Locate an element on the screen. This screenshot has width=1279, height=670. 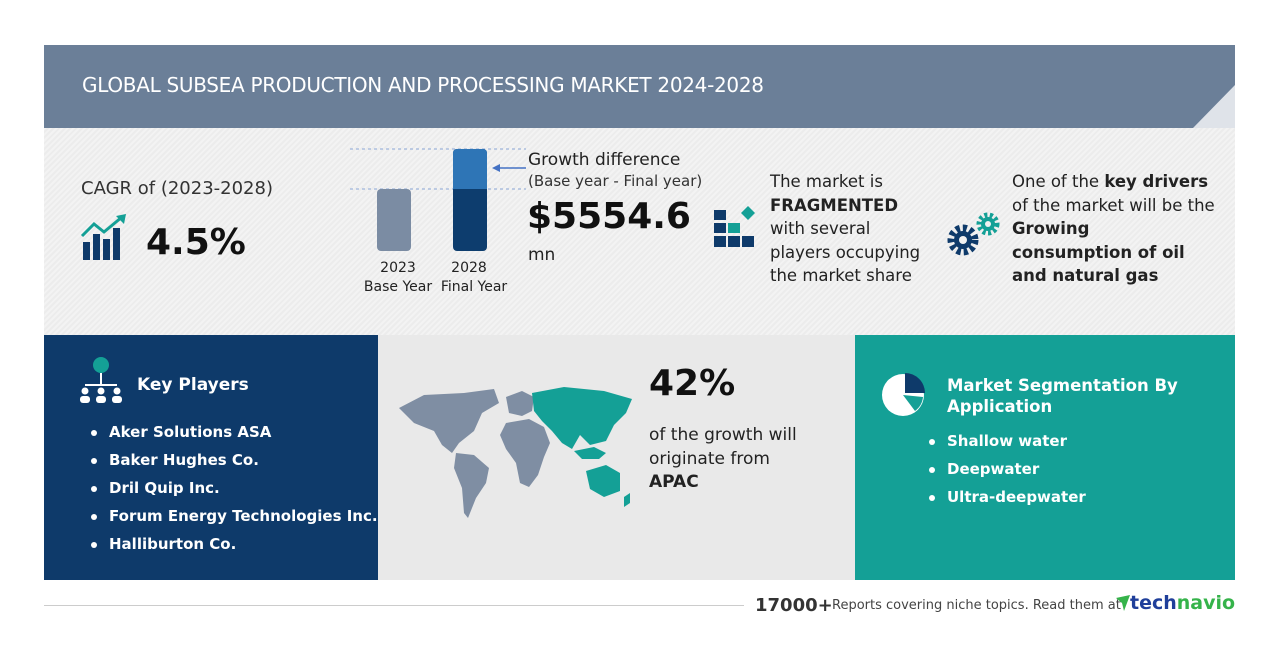
region-text: of the growth will originate from APAC is located at coordinates (723, 459).